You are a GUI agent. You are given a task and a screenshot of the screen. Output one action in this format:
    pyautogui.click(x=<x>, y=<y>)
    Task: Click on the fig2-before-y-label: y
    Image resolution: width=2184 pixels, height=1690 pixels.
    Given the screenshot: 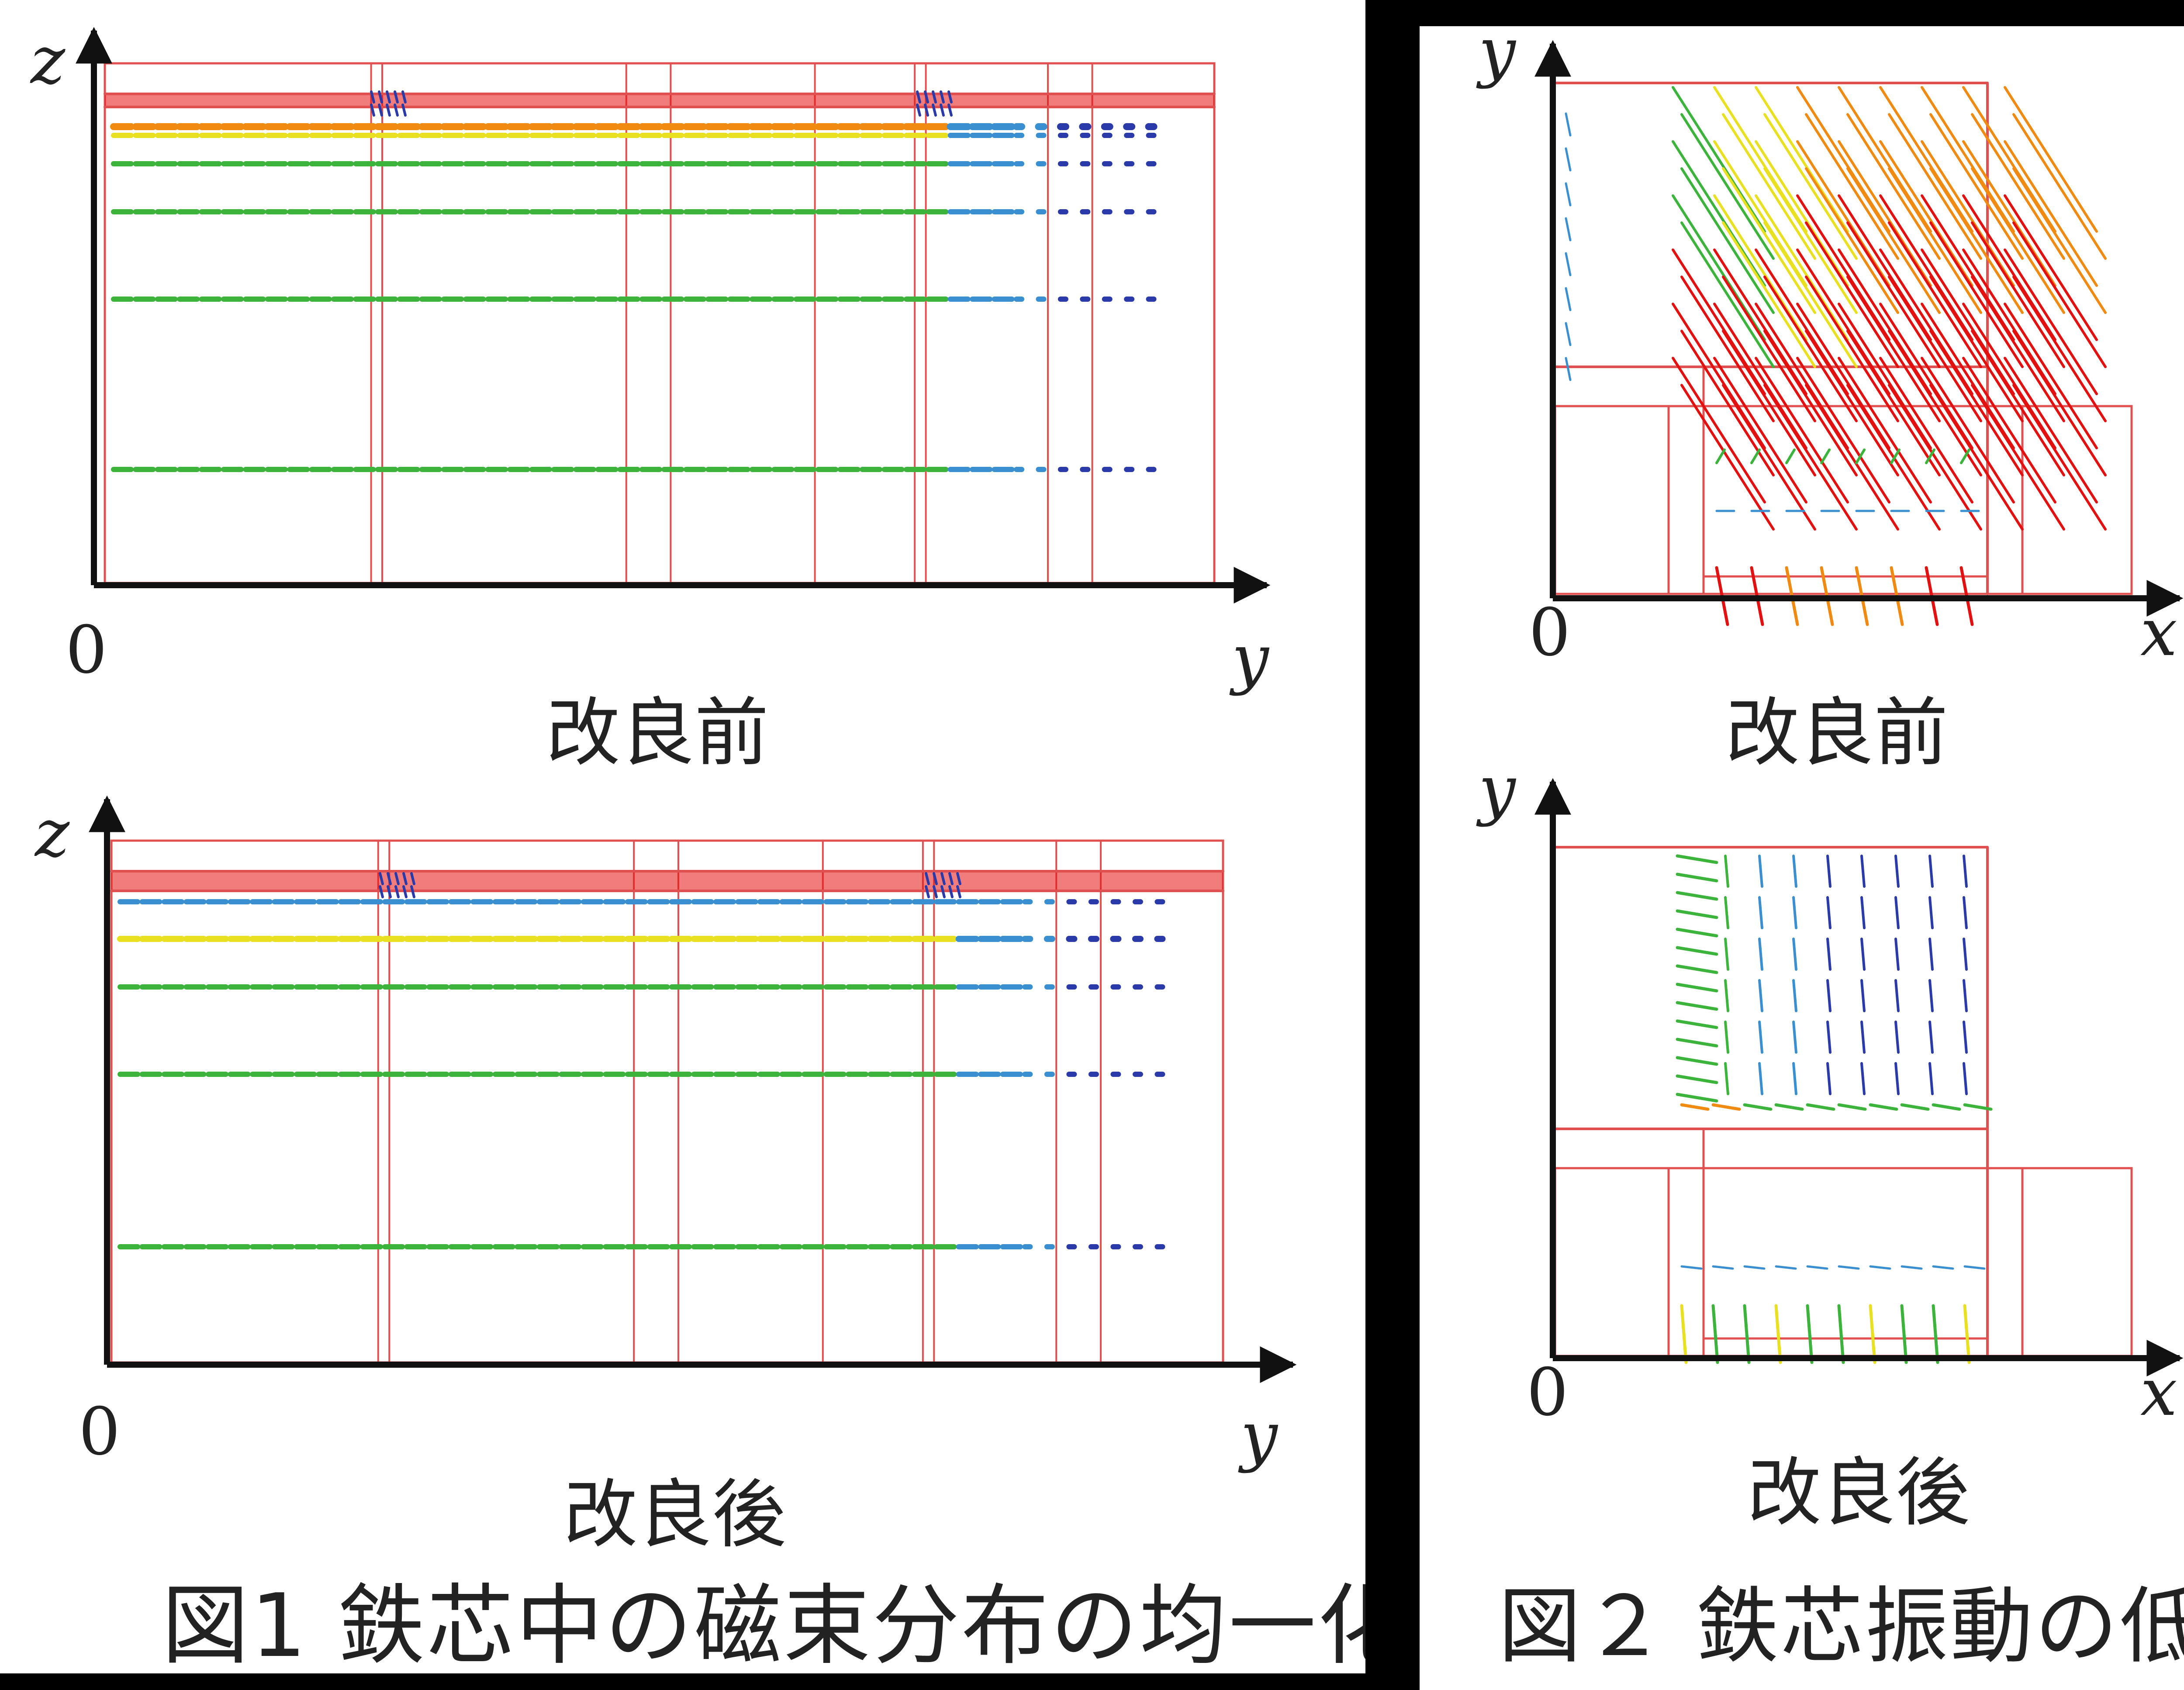 What is the action you would take?
    pyautogui.click(x=1496, y=58)
    